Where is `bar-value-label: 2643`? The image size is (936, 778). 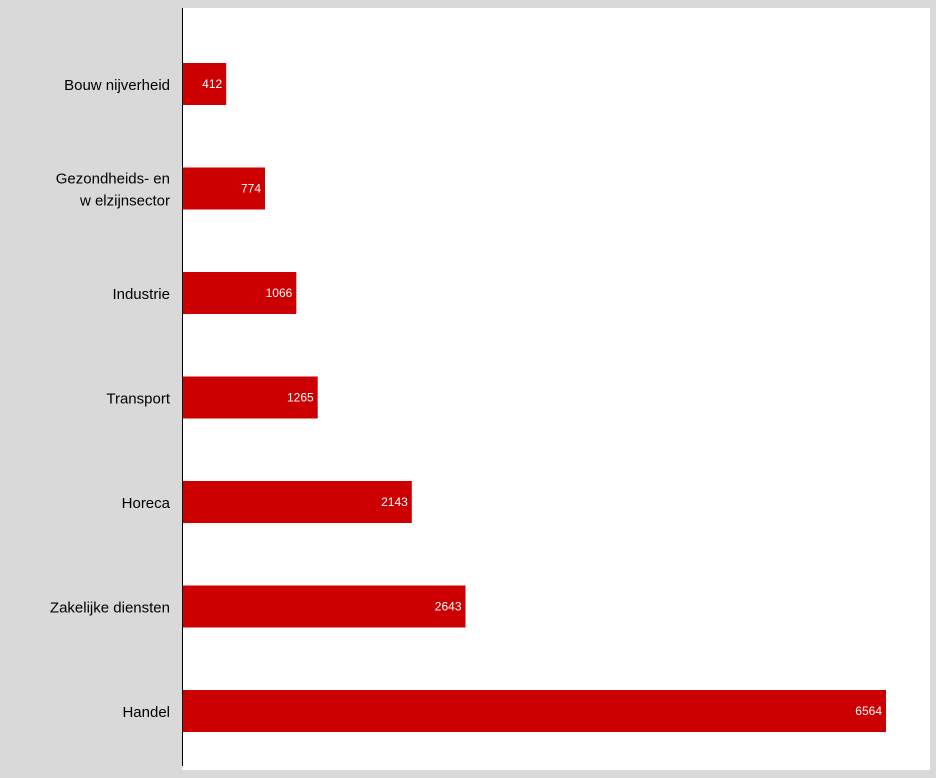 bar-value-label: 2643 is located at coordinates (448, 607).